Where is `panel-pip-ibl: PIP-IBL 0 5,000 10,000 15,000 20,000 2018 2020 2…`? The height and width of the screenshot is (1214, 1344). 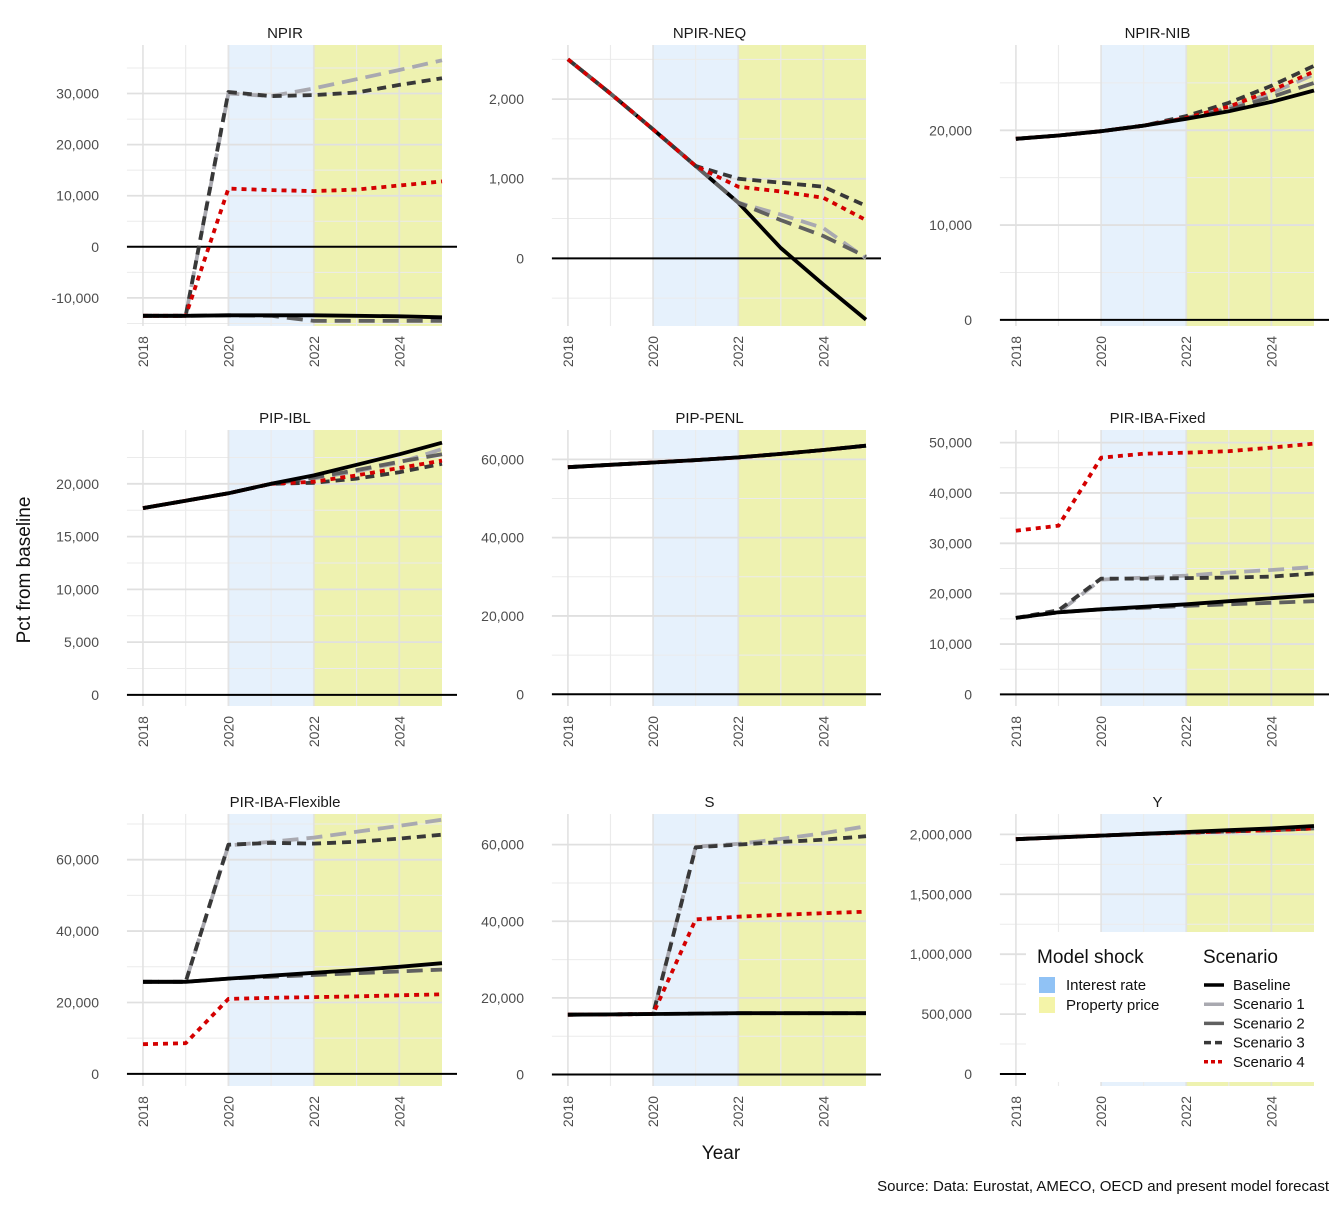 panel-pip-ibl: PIP-IBL 0 5,000 10,000 15,000 20,000 2018 2020 2… is located at coordinates (256, 578).